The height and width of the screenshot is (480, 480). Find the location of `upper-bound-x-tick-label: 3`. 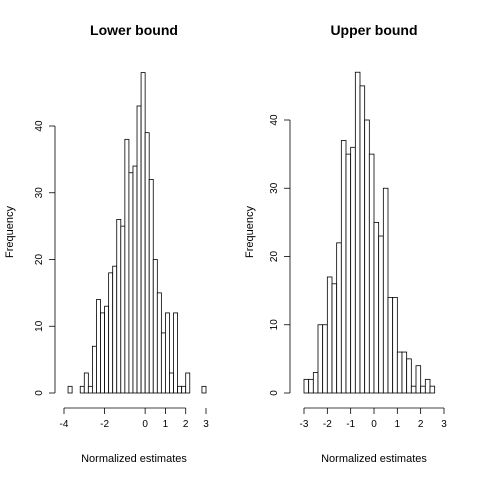

upper-bound-x-tick-label: 3 is located at coordinates (444, 424).